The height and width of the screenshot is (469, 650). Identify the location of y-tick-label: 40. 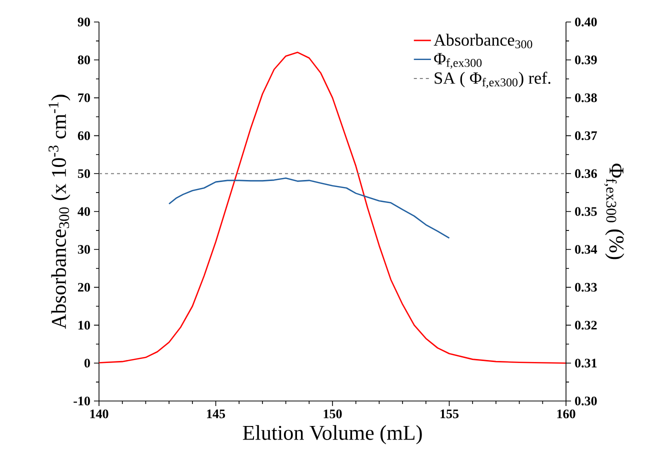
(84, 211).